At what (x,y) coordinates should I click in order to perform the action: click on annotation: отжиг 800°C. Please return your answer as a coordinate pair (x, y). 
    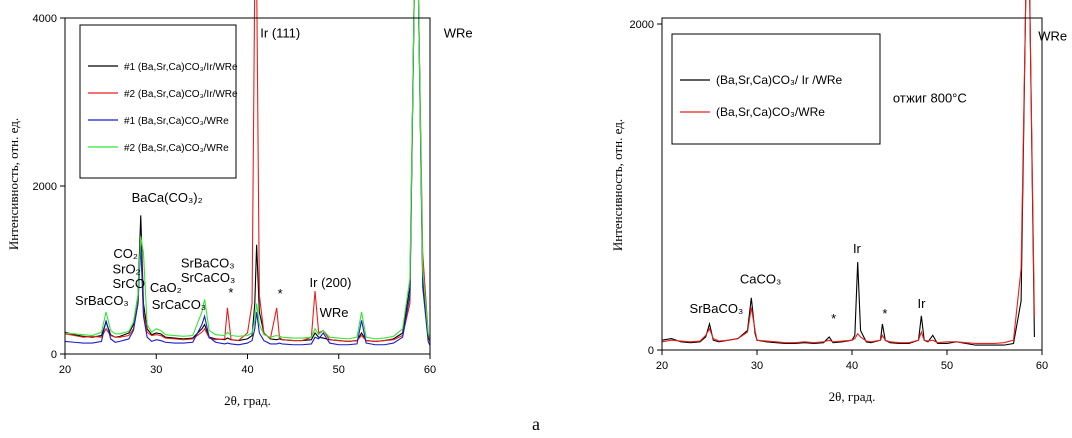
    Looking at the image, I should click on (930, 97).